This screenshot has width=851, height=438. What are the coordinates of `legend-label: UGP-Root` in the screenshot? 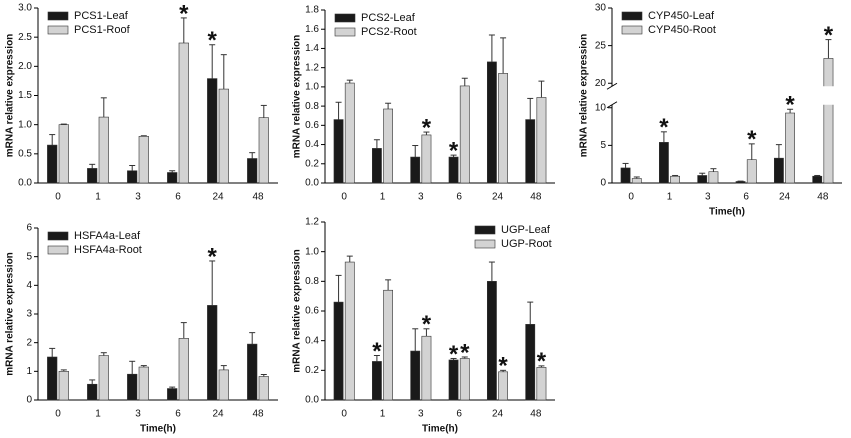 It's located at (526, 244).